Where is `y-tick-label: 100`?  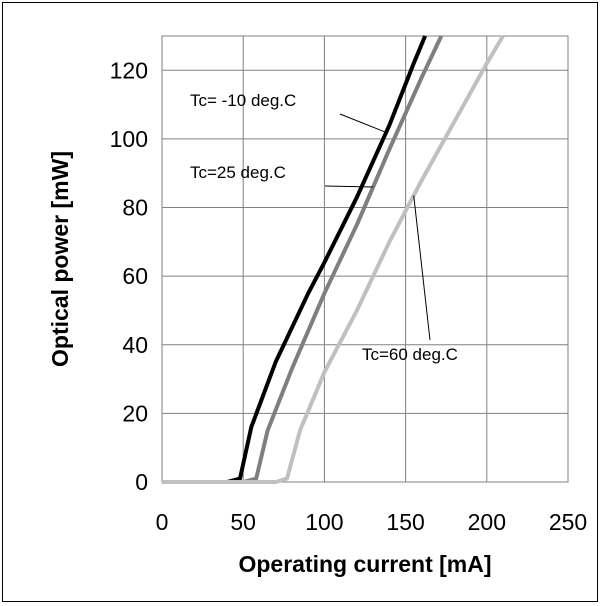 y-tick-label: 100 is located at coordinates (129, 139).